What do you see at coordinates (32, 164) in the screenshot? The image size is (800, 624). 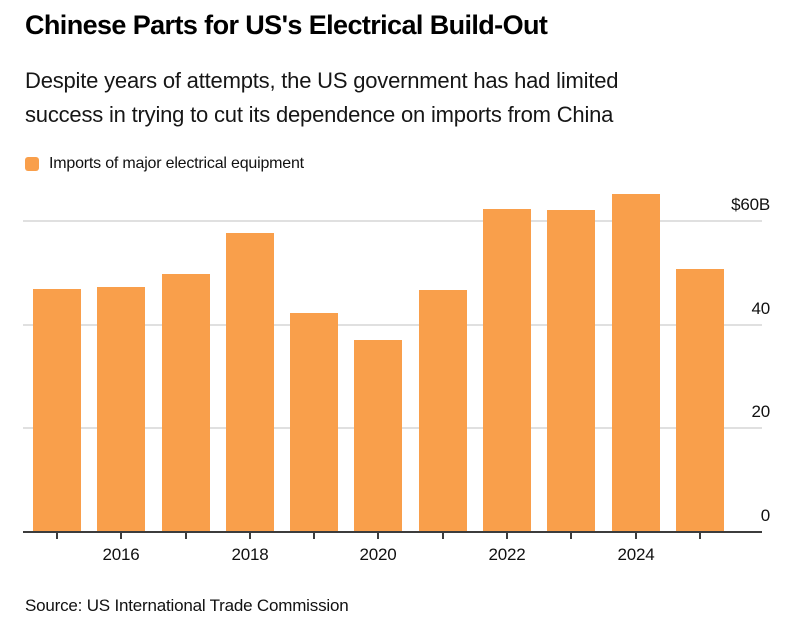 I see `legend-swatch-icon` at bounding box center [32, 164].